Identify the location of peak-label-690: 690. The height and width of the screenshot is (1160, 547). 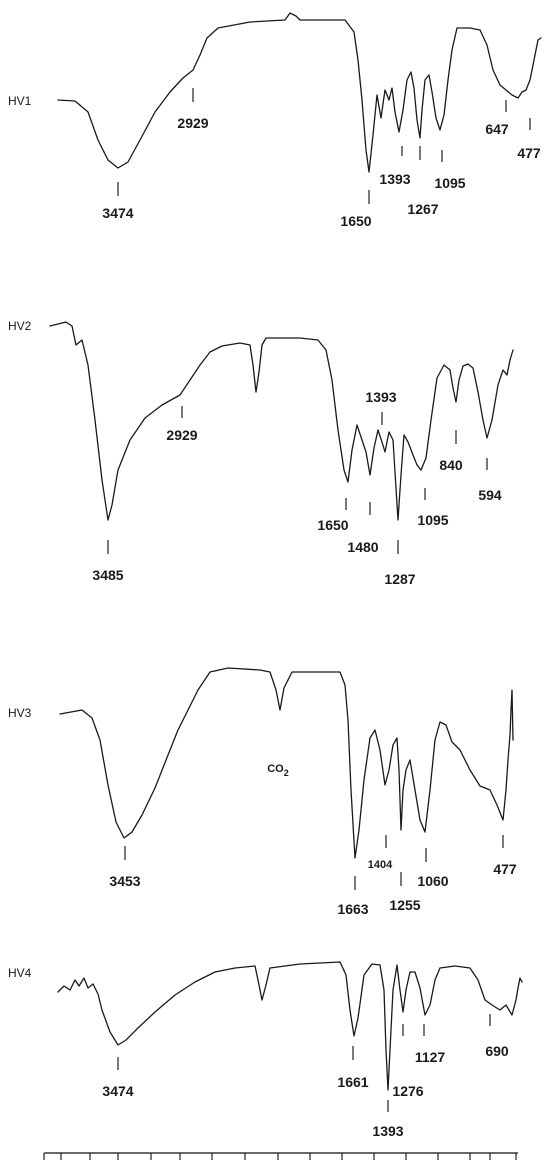
(497, 1051).